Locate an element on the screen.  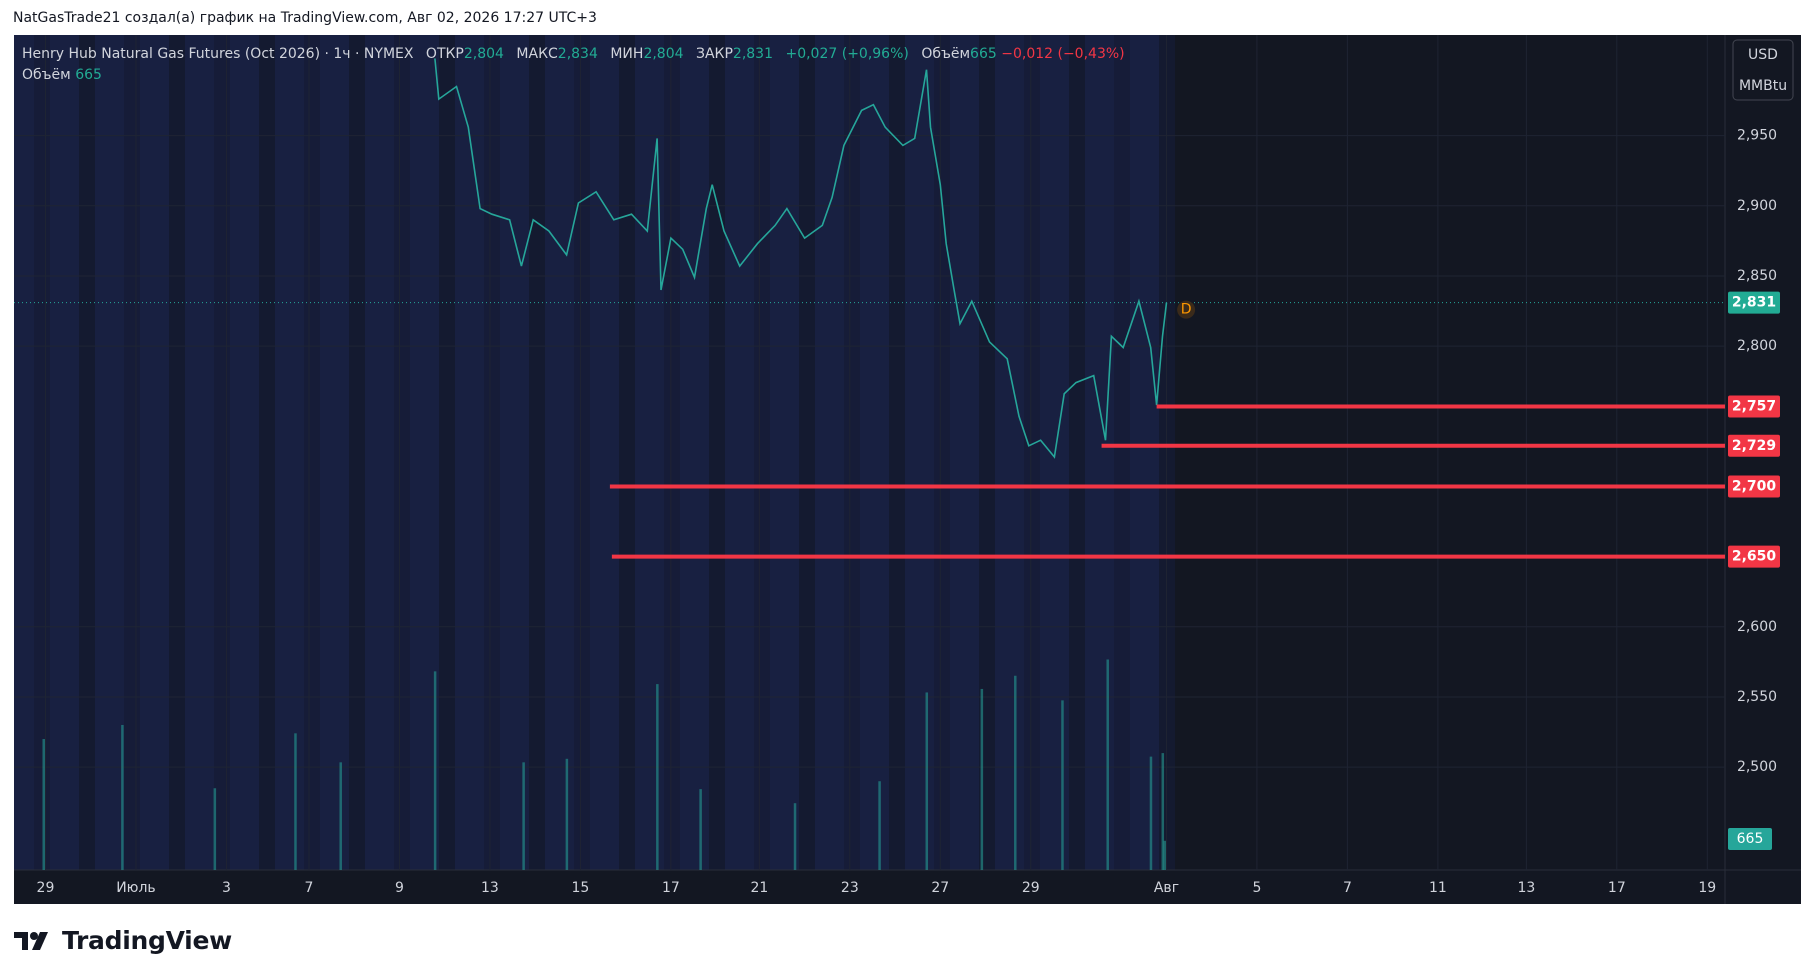
brand: TradingView is located at coordinates (123, 940).